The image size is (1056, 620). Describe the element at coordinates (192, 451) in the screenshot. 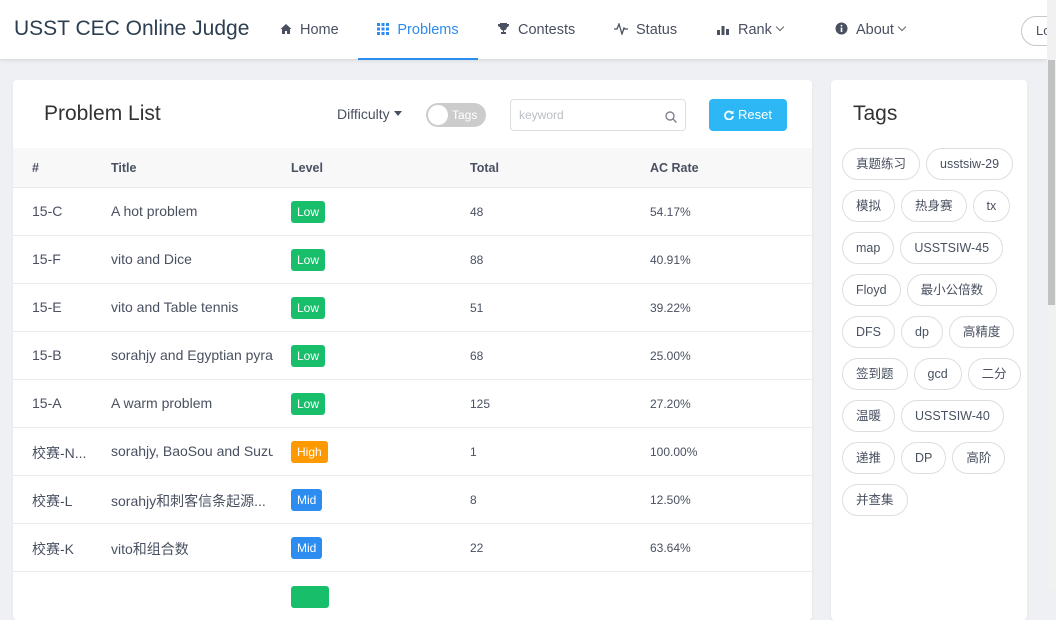

I see `problem-title: sorahjy, BaoSou and Suzu` at that location.